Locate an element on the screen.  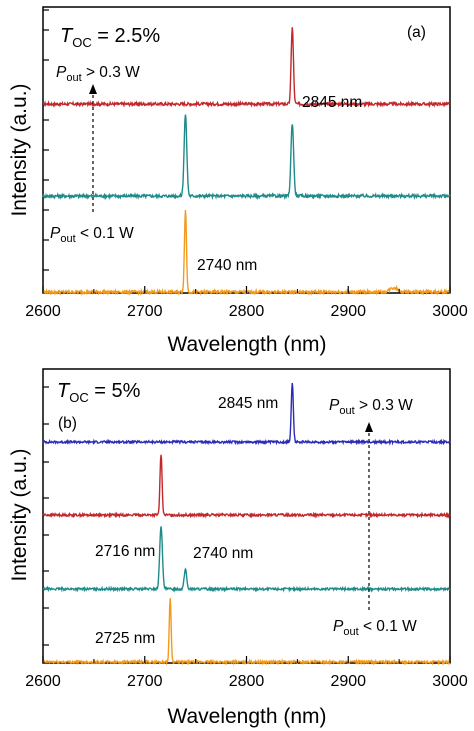
panel-a-x-axis-label: Wavelength (nm) is located at coordinates (246, 344).